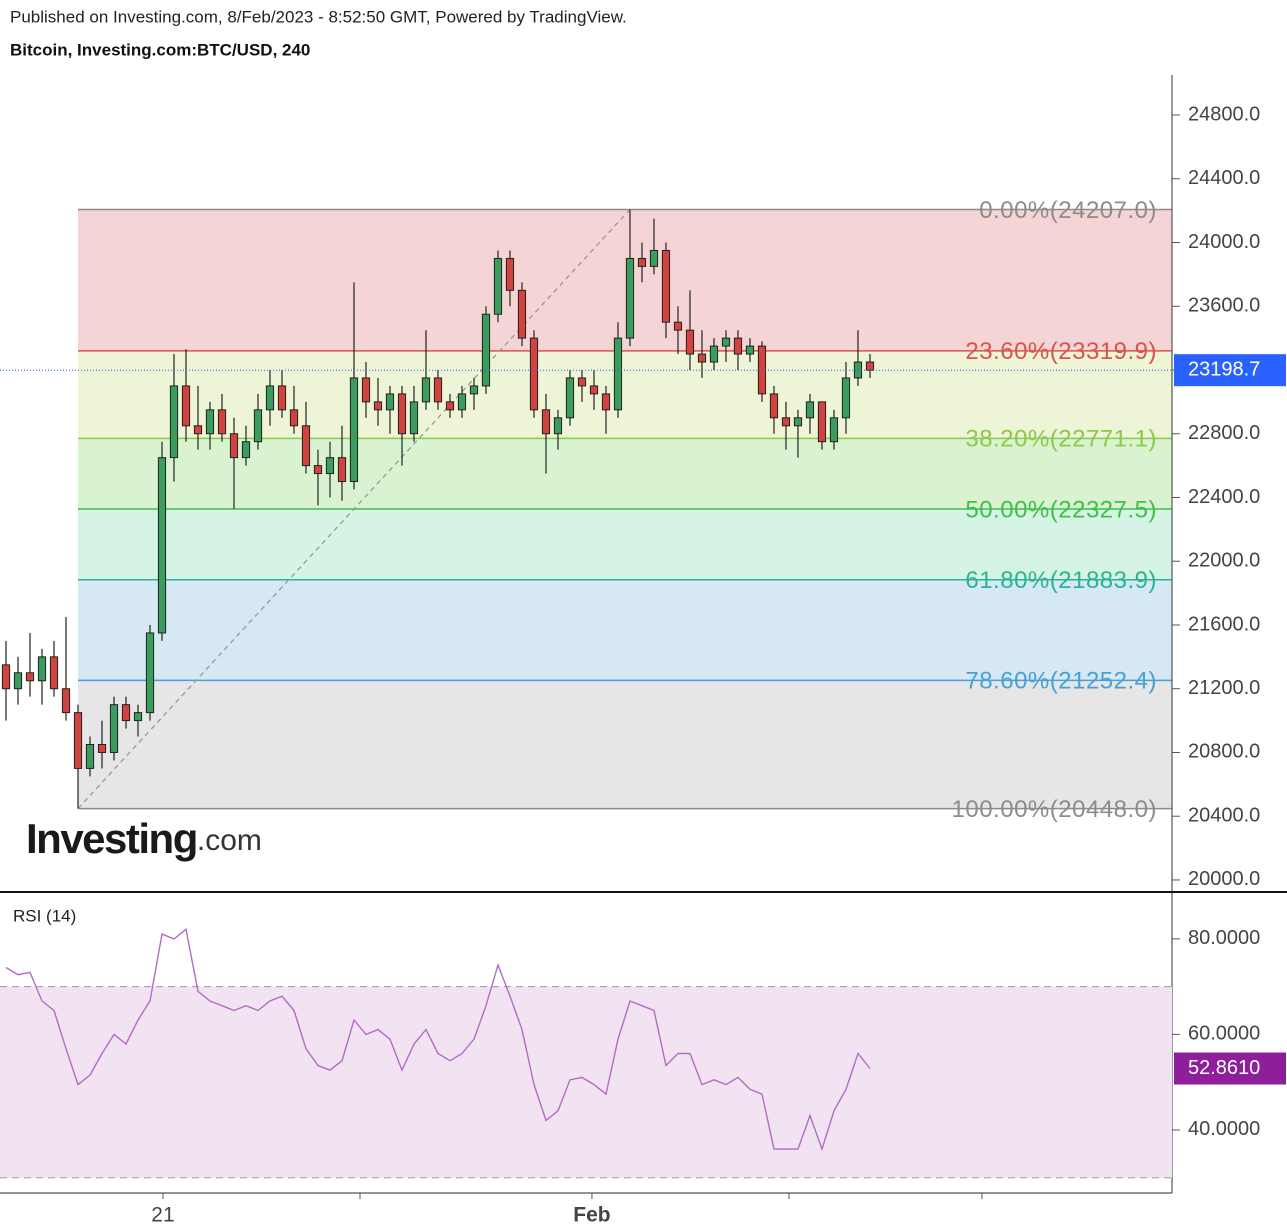 The height and width of the screenshot is (1231, 1287). Describe the element at coordinates (1054, 809) in the screenshot. I see `fib-label: 100.00%(20448.0)` at that location.